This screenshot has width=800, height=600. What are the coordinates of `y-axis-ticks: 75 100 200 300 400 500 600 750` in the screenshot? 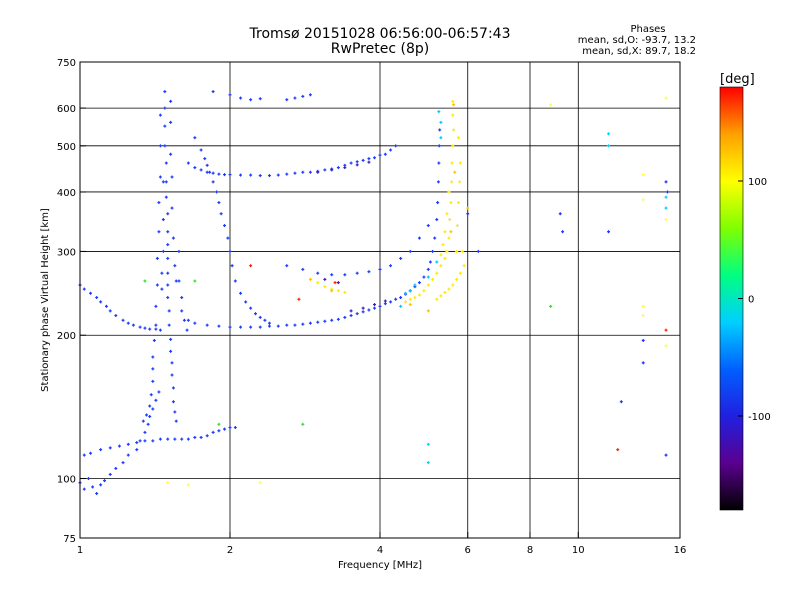 It's located at (71, 301).